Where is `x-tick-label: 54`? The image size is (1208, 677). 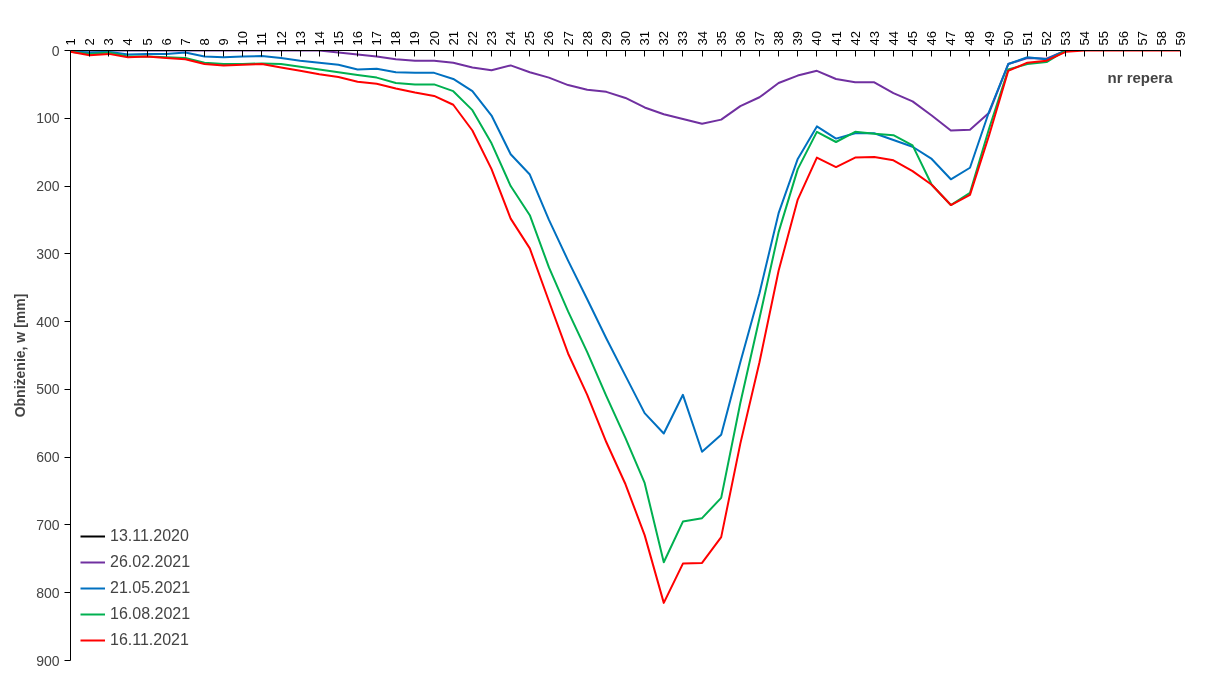
x-tick-label: 54 is located at coordinates (1085, 38).